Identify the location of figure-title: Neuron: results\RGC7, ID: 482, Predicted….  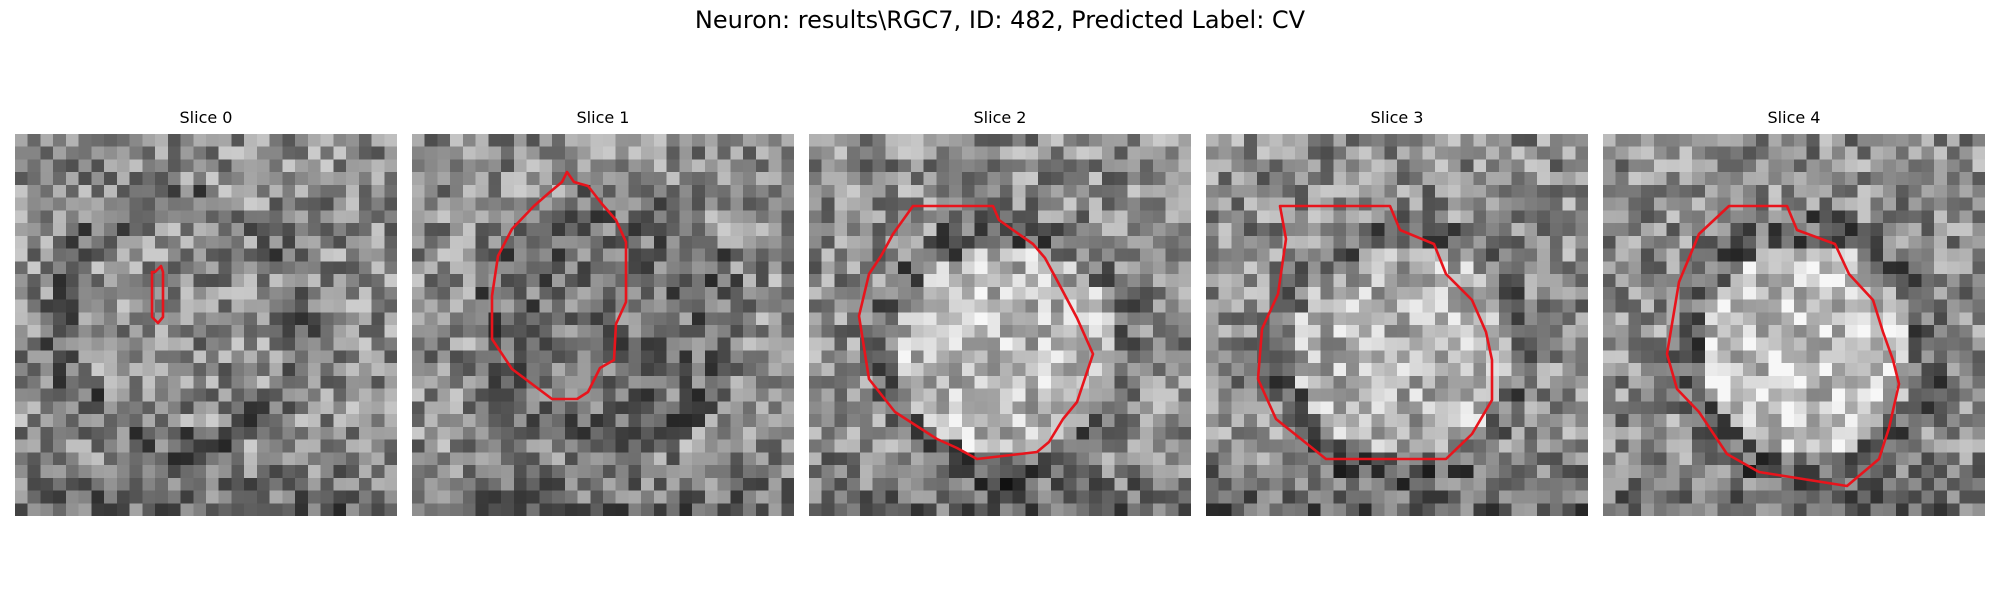
(1000, 20).